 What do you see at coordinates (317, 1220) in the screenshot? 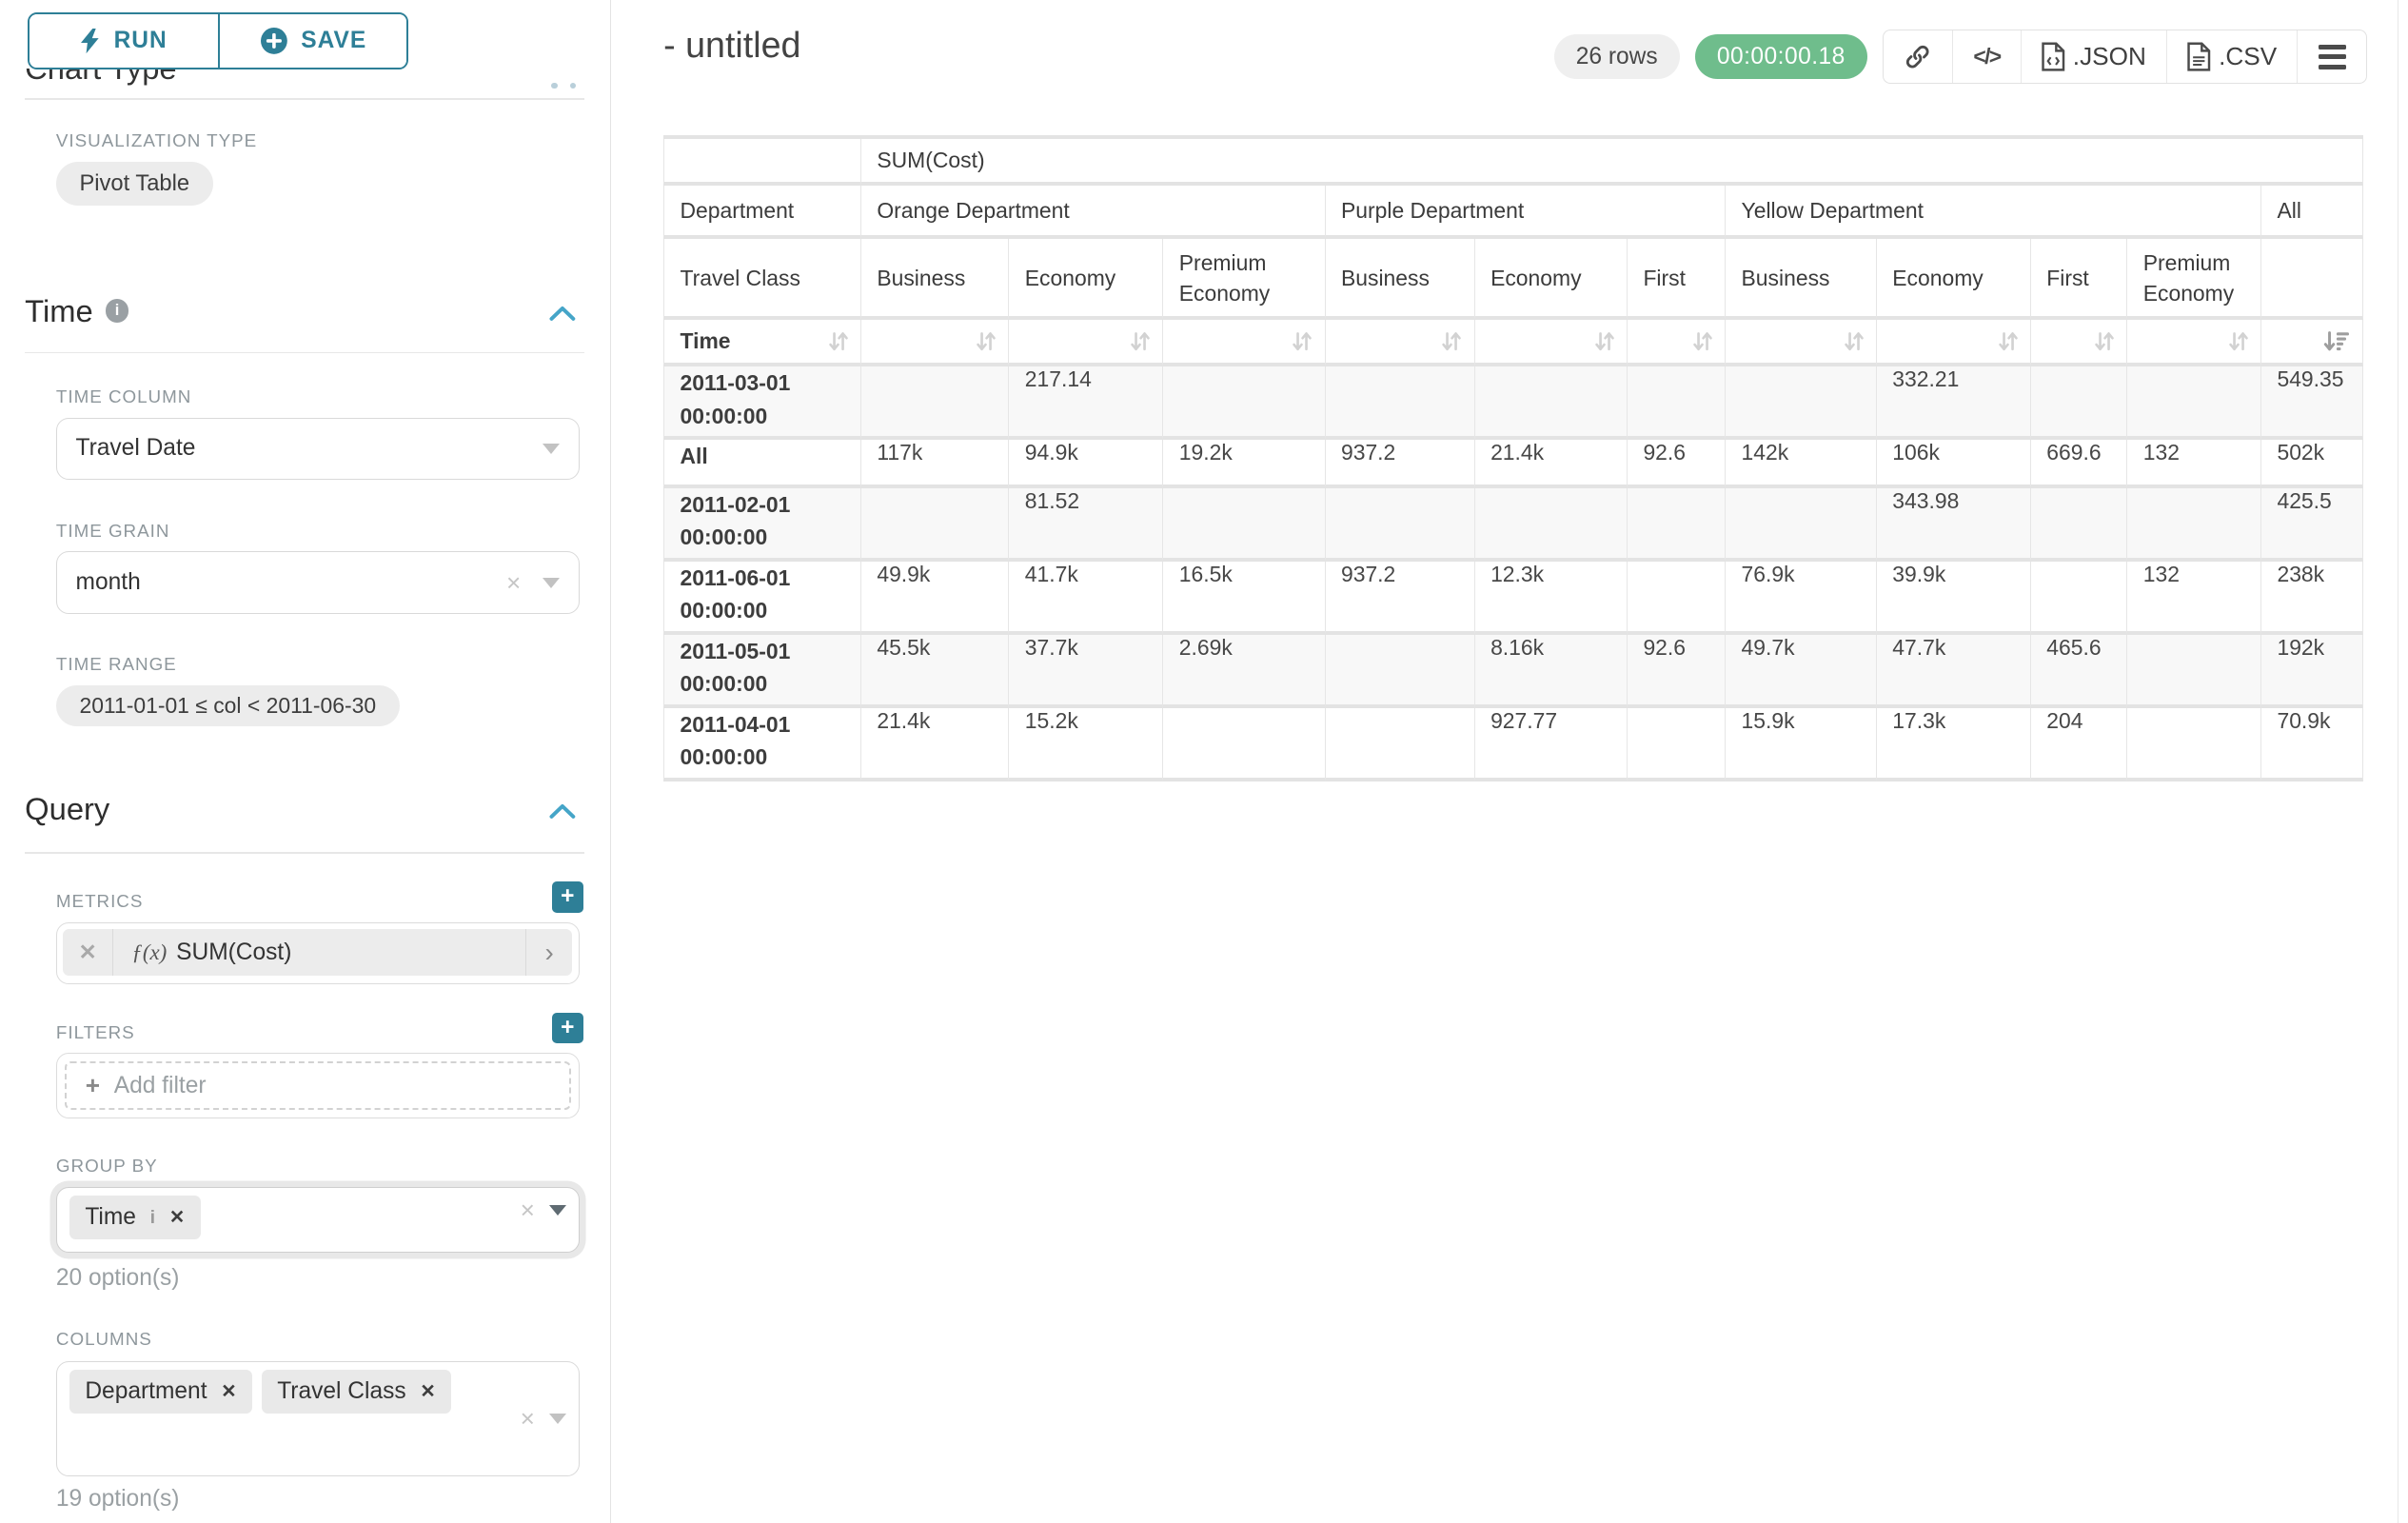
I see `group-by-select: Time i ✕ ×` at bounding box center [317, 1220].